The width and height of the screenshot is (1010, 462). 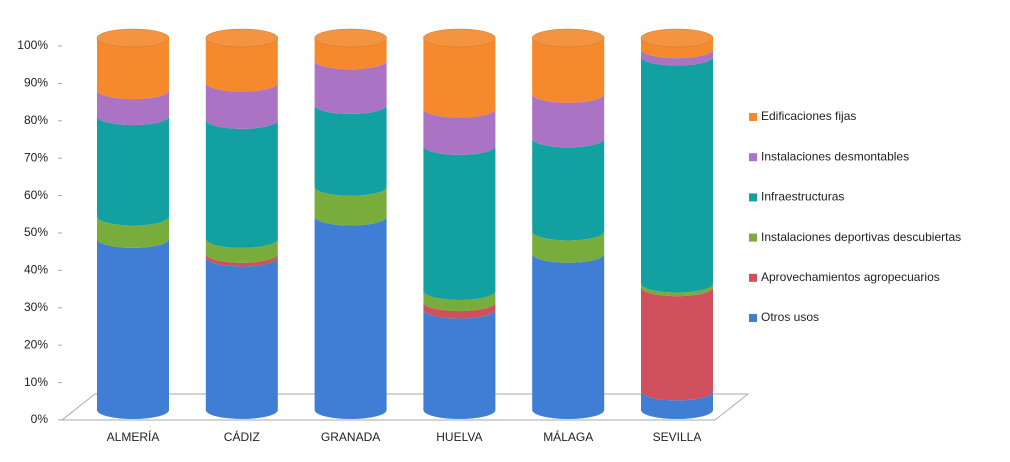 What do you see at coordinates (808, 116) in the screenshot?
I see `legend-label: Edificaciones fijas` at bounding box center [808, 116].